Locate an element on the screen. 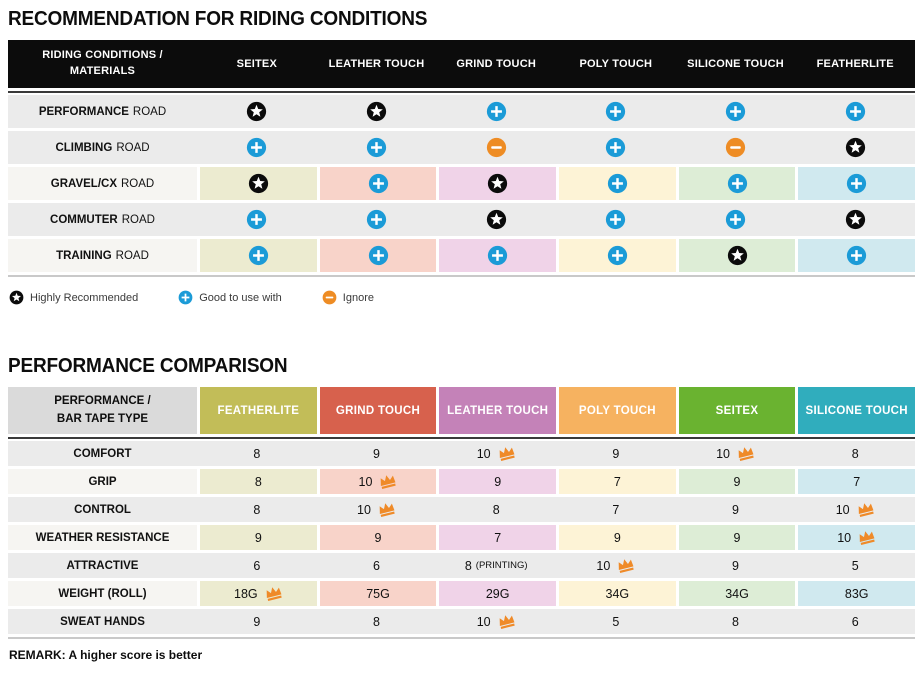 This screenshot has width=923, height=674. score-cell: 8 (PRINTING) is located at coordinates (496, 565).